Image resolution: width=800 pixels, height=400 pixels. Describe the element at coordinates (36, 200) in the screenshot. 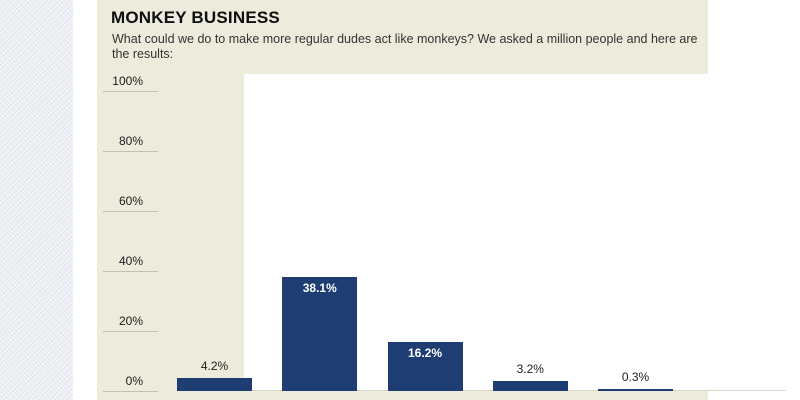

I see `left-margin-texture` at that location.